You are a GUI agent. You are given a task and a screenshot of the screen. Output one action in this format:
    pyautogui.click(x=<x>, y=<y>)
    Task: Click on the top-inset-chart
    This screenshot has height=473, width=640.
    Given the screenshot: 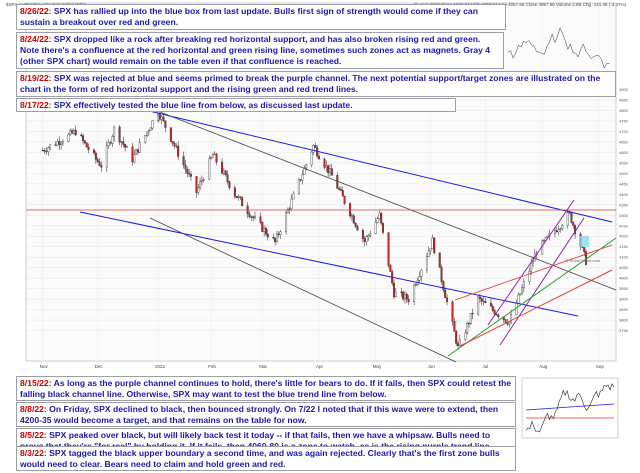 What is the action you would take?
    pyautogui.click(x=558, y=48)
    